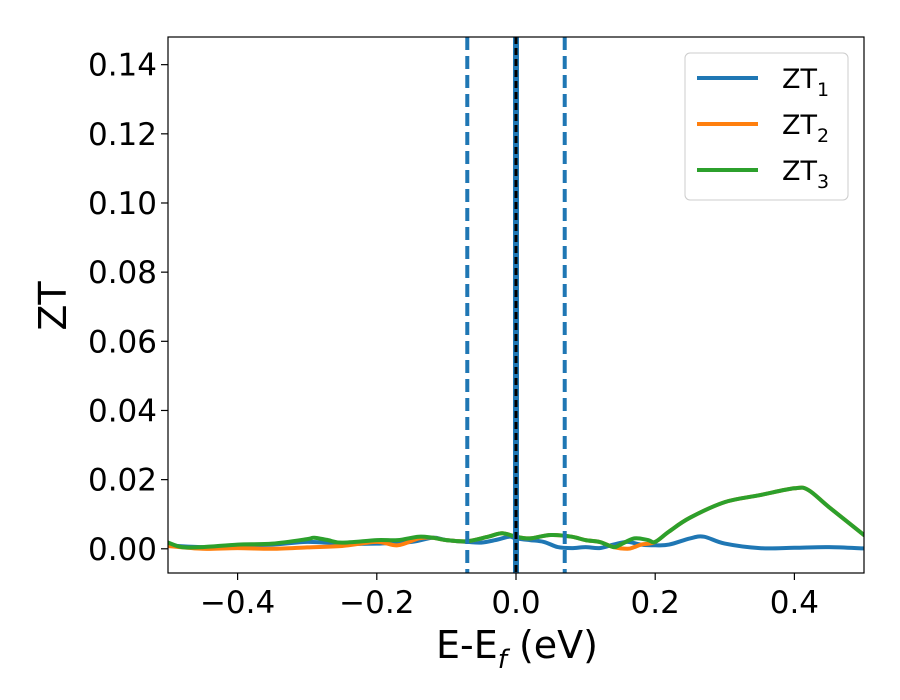 The width and height of the screenshot is (900, 700). What do you see at coordinates (122, 204) in the screenshot?
I see `y-tick-label: 0.10` at bounding box center [122, 204].